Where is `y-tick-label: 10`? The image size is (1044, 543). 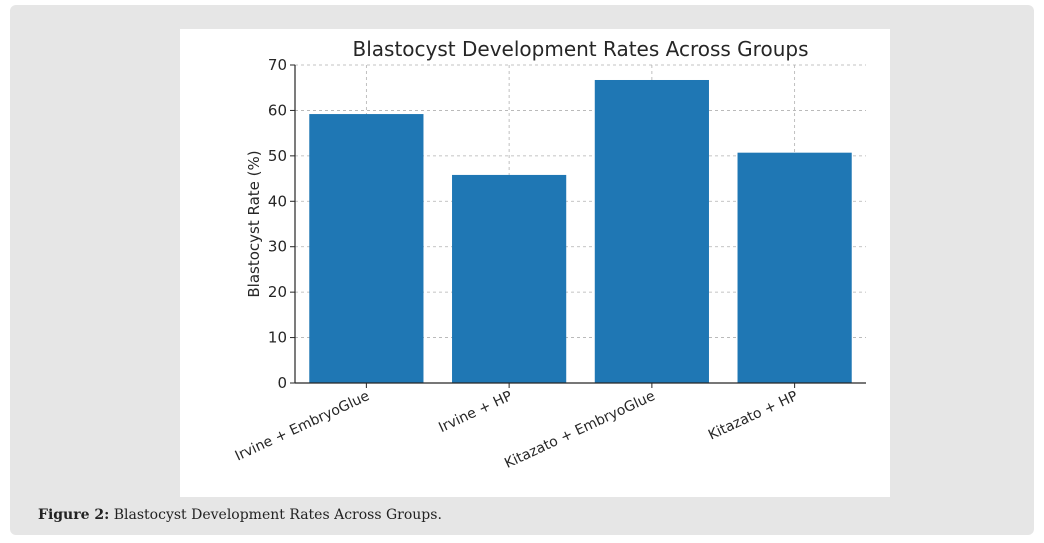 y-tick-label: 10 is located at coordinates (277, 338).